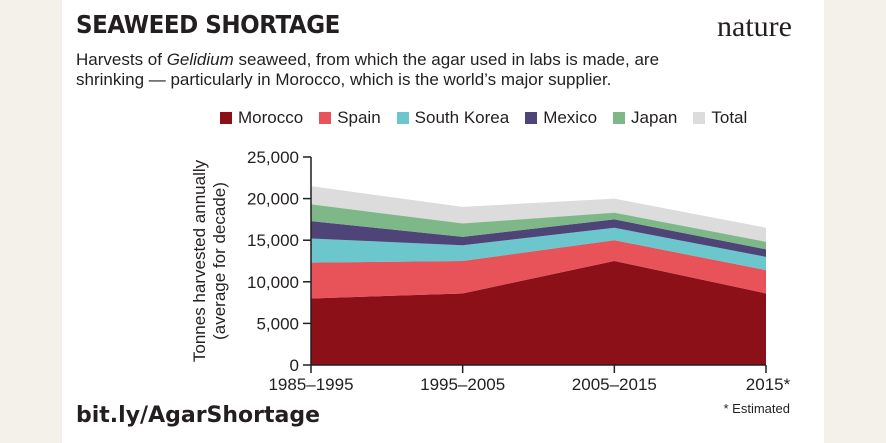 The image size is (886, 443). I want to click on legend-swatch-spain, so click(325, 118).